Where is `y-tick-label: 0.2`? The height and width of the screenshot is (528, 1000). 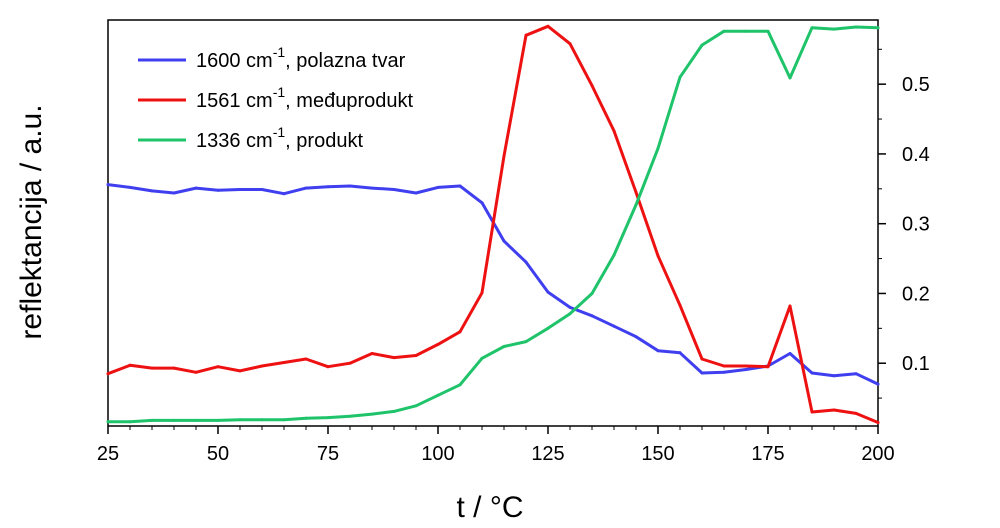 y-tick-label: 0.2 is located at coordinates (916, 294).